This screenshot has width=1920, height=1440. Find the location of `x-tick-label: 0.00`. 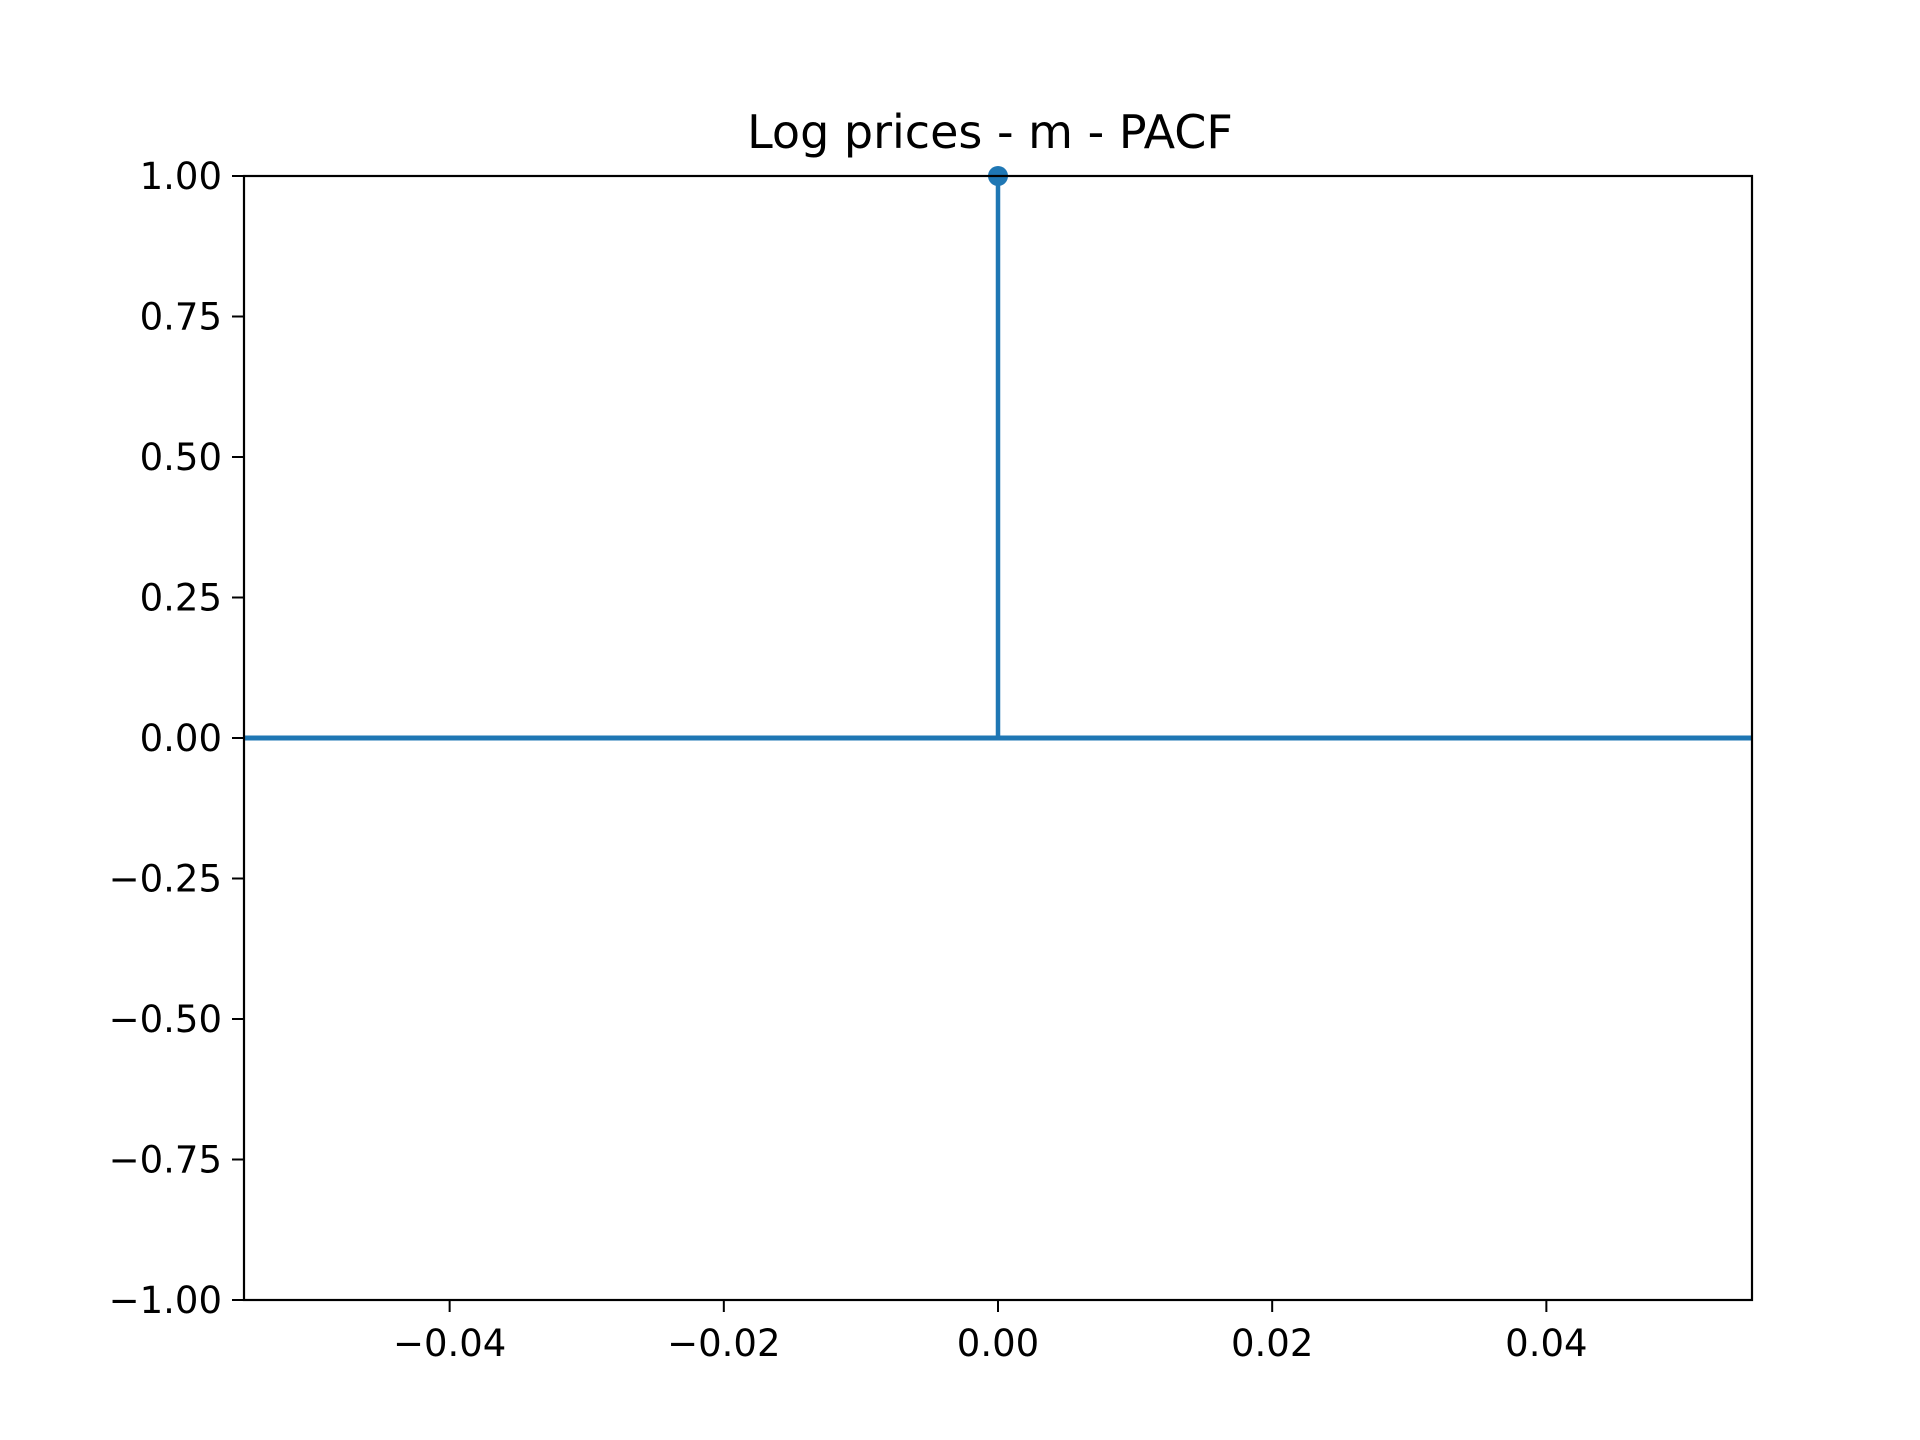

x-tick-label: 0.00 is located at coordinates (998, 1343).